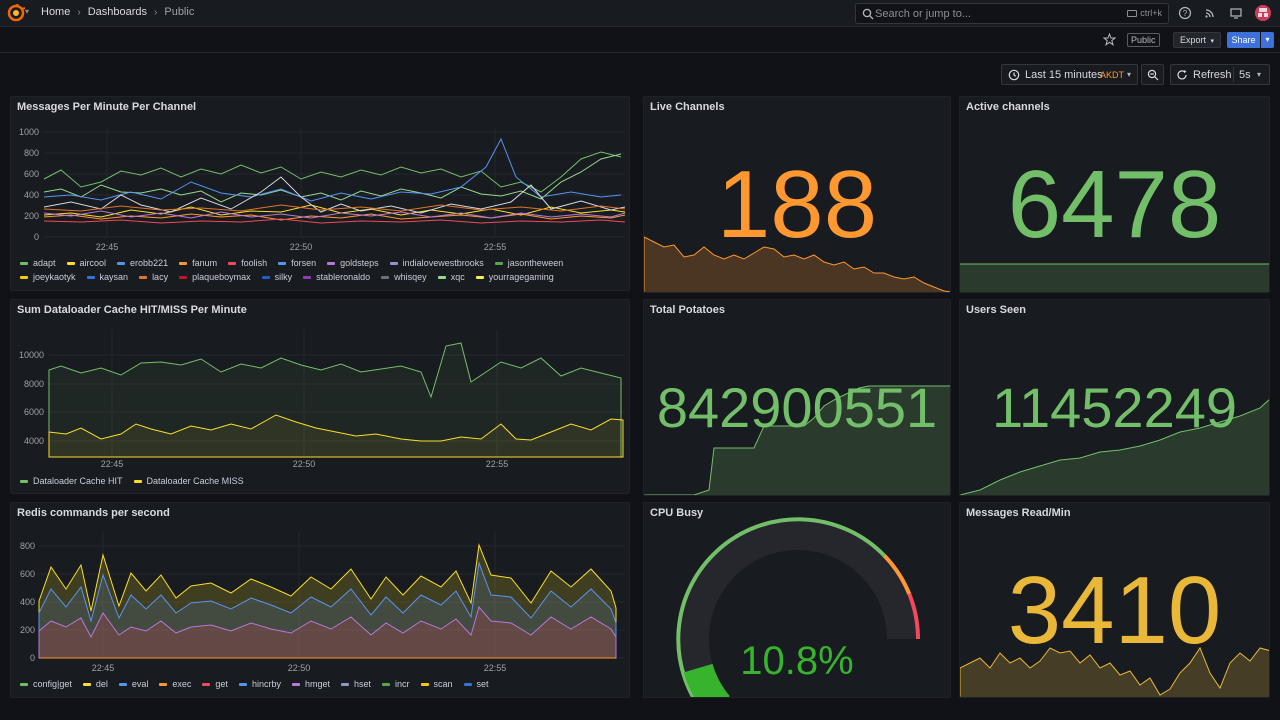  I want to click on time-range-picker: Last 15 minutes AKDT ▾, so click(1069, 74).